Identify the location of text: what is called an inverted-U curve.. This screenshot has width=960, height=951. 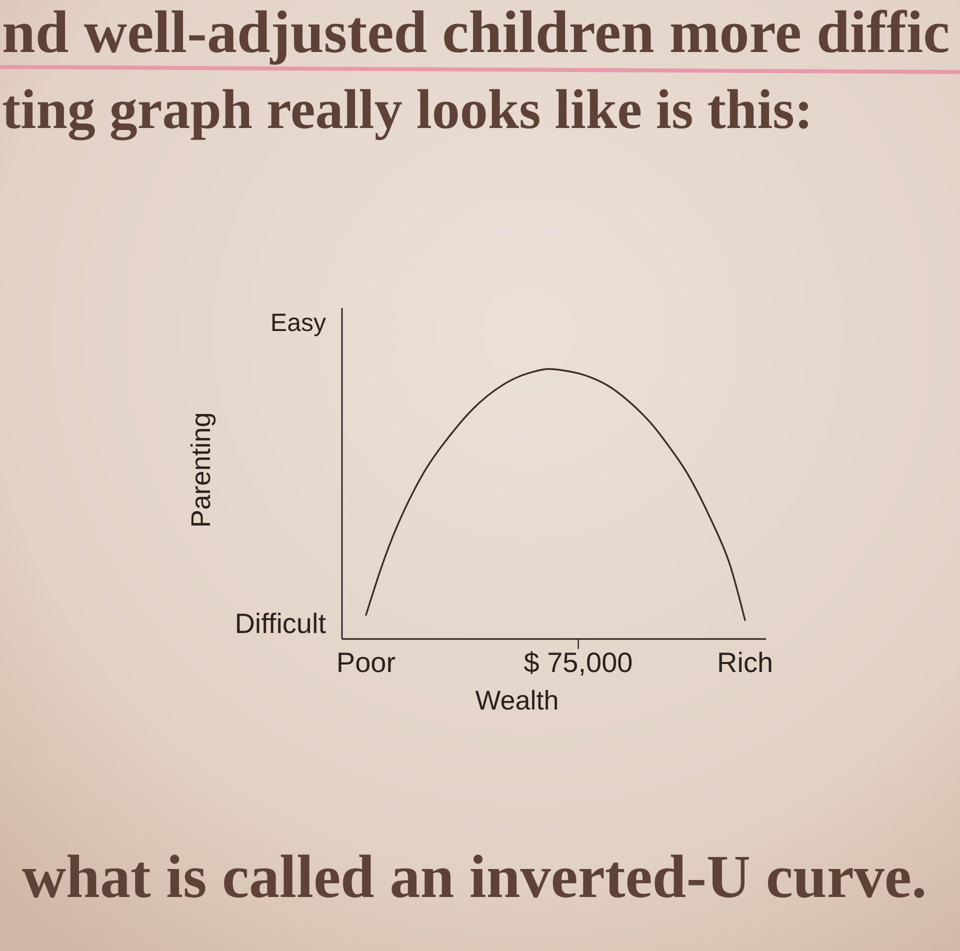
(474, 877).